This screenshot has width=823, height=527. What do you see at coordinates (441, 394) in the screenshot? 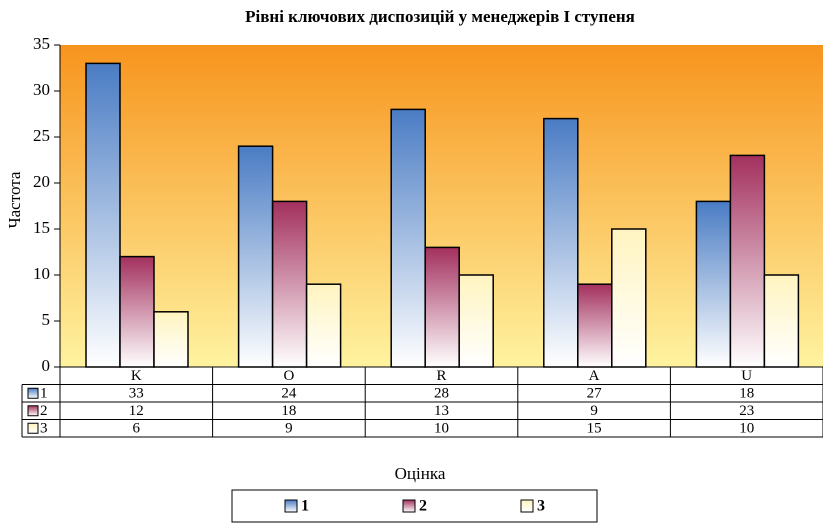
I see `table-value: 28` at bounding box center [441, 394].